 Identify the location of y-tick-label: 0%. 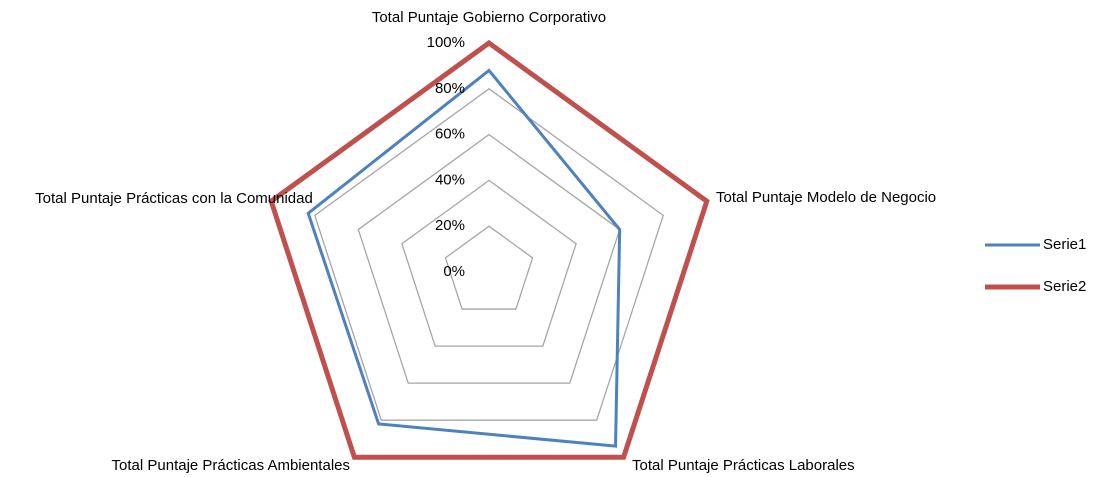
(454, 271).